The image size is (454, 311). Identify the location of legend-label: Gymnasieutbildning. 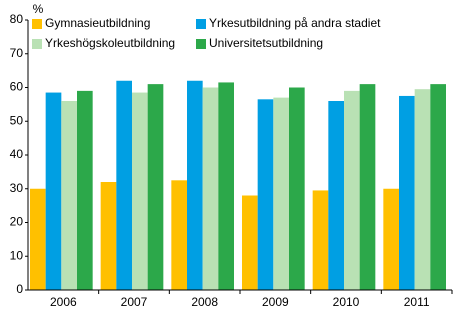
(97, 23).